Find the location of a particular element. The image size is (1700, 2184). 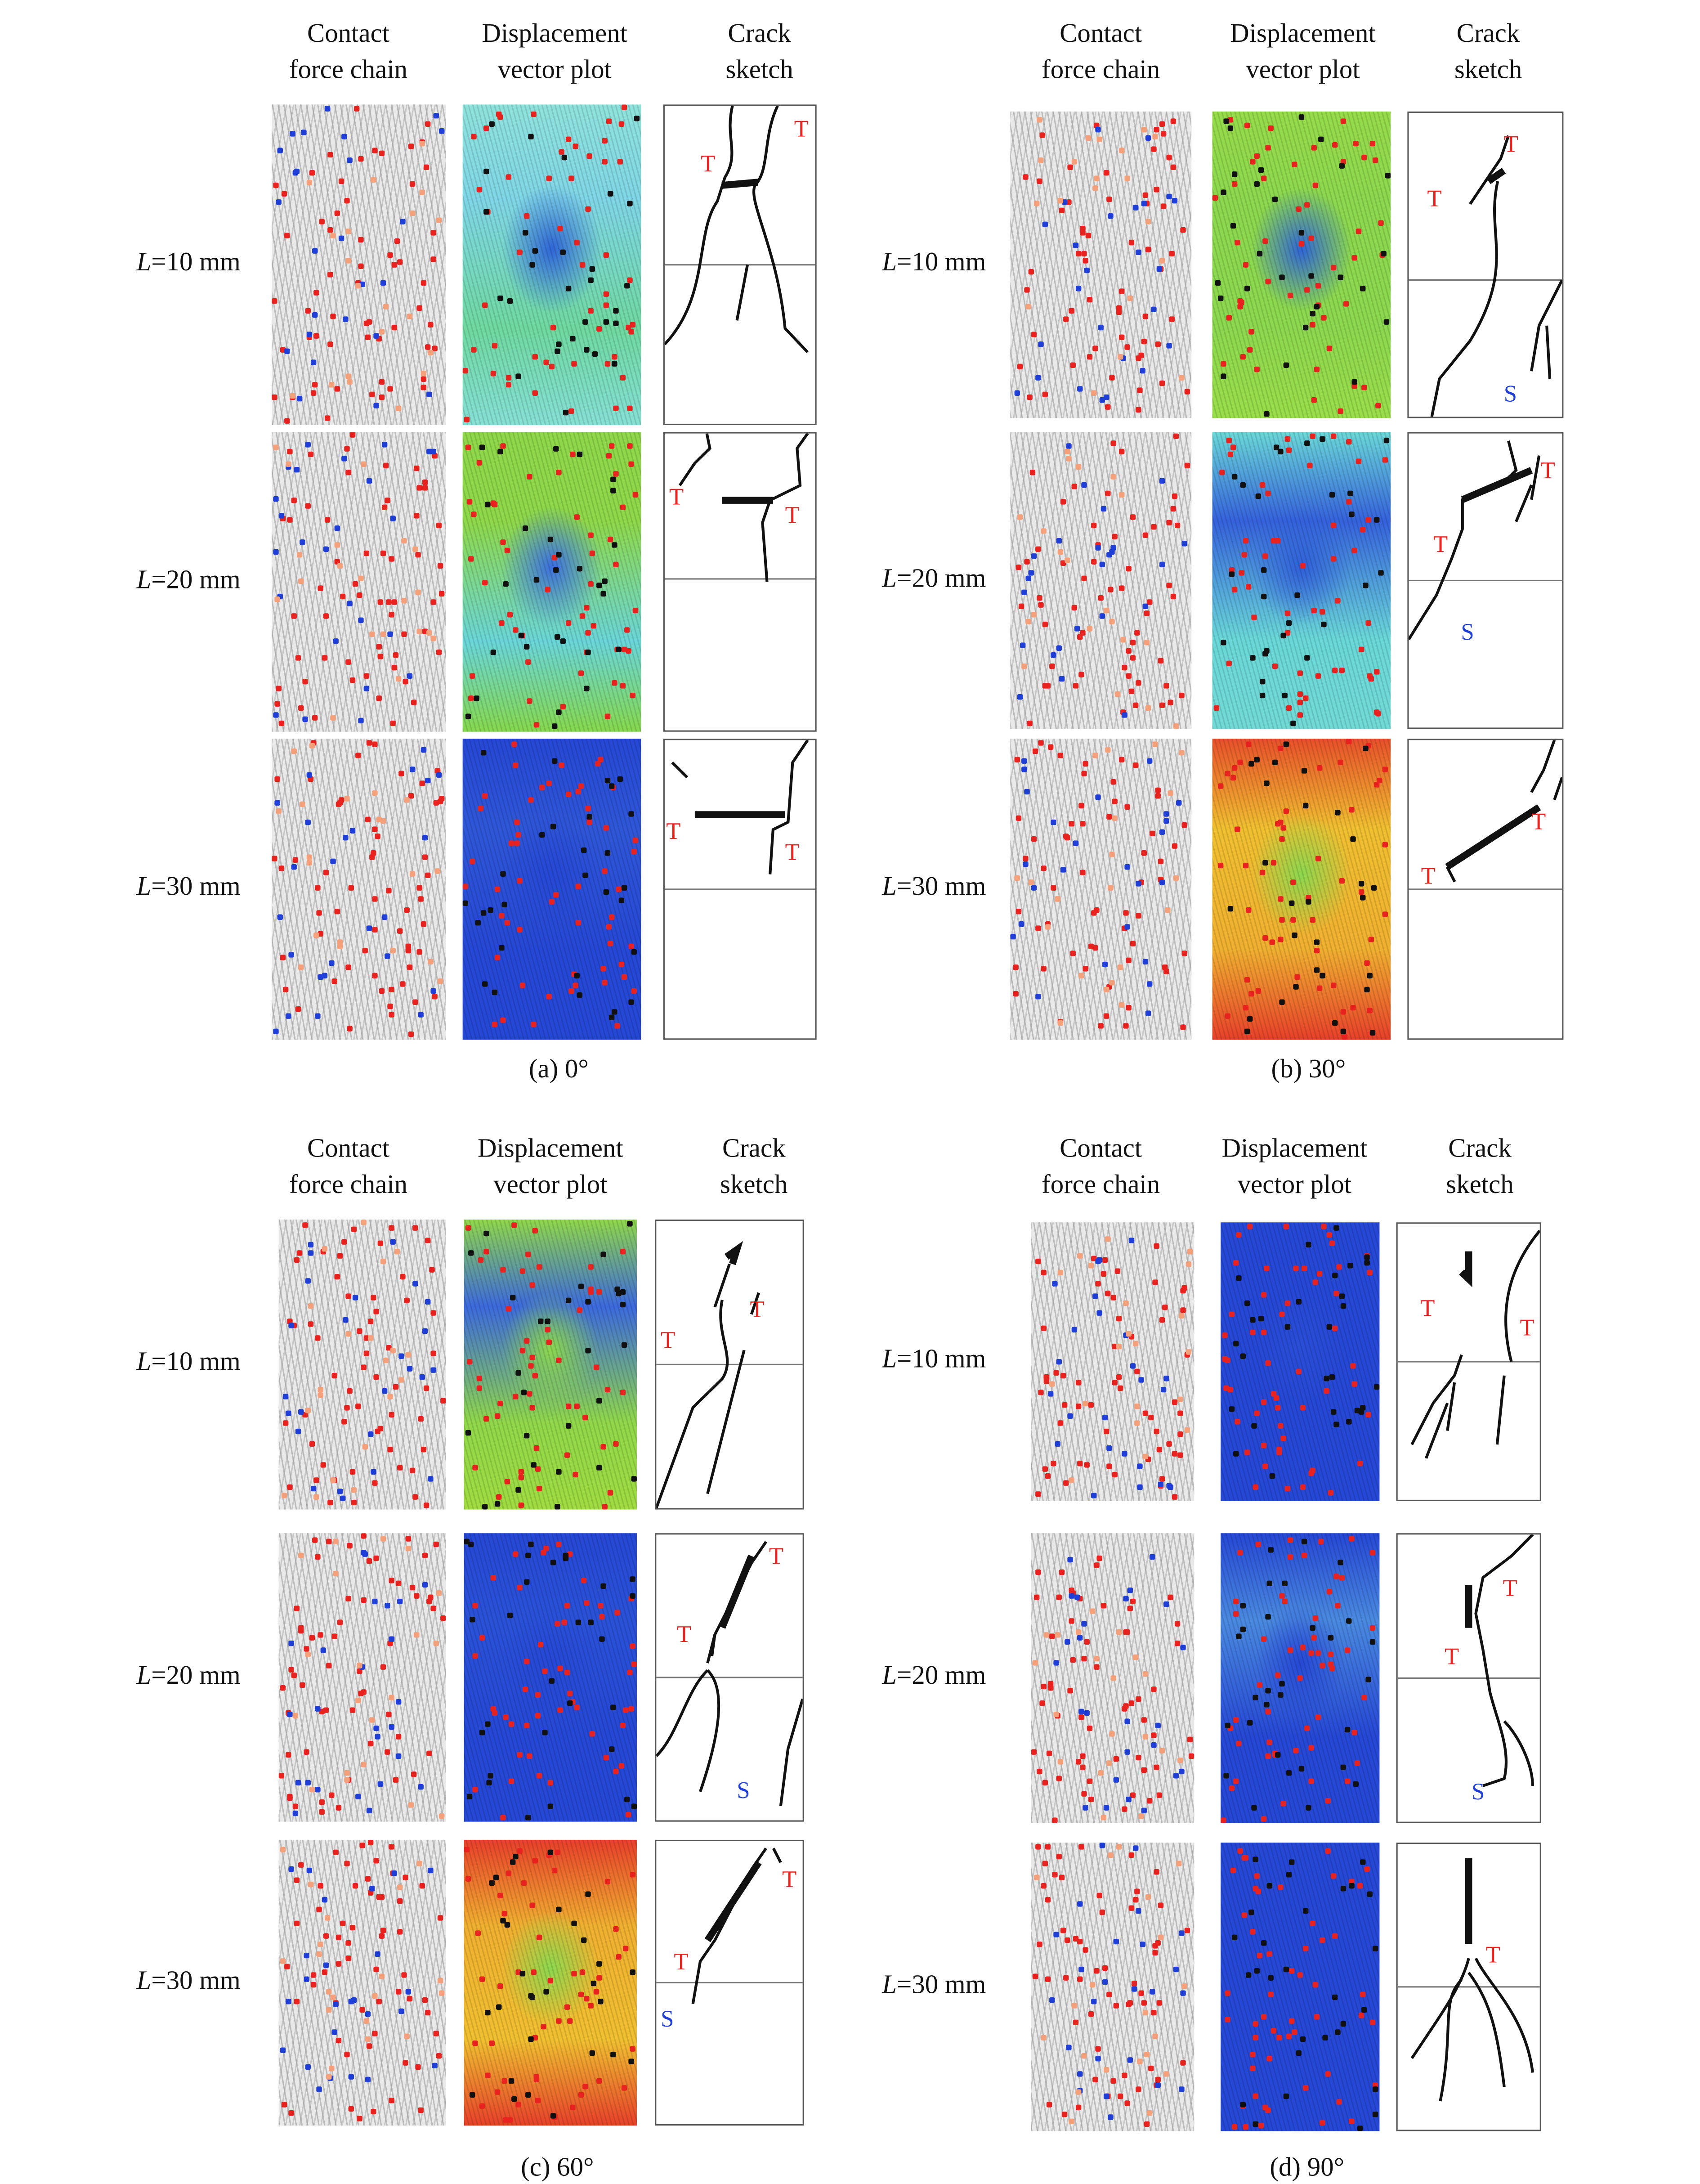

column-header: Displacement vector plot is located at coordinates (1303, 52).